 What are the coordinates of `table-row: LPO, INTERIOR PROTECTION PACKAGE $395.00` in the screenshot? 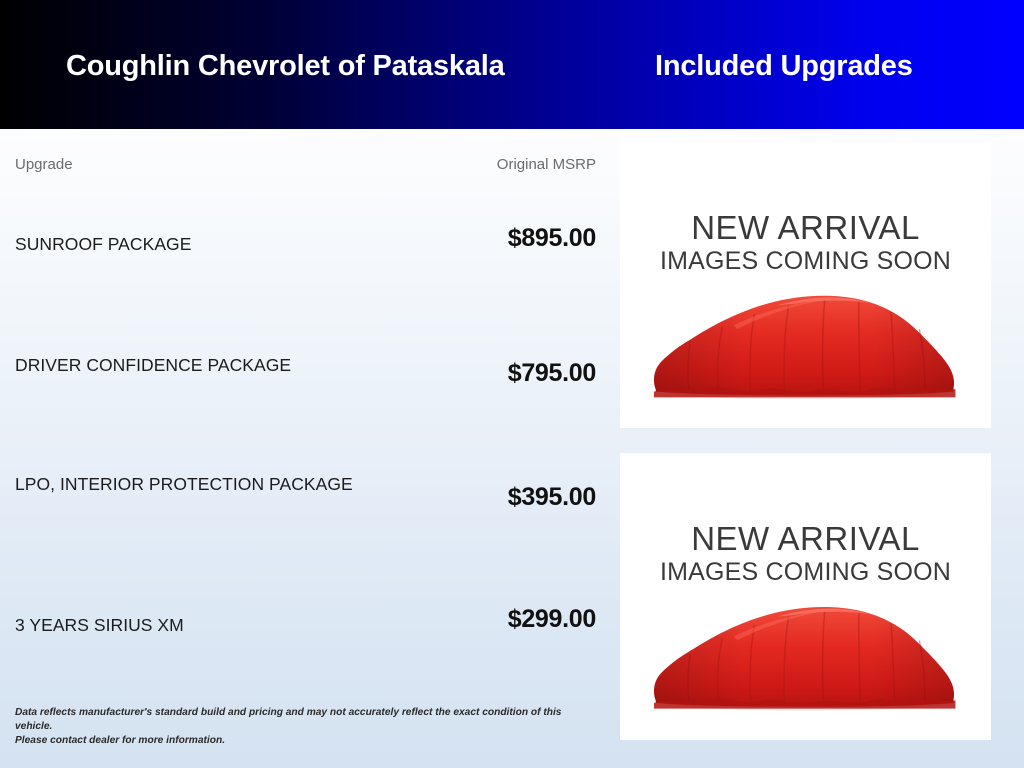 It's located at (305, 503).